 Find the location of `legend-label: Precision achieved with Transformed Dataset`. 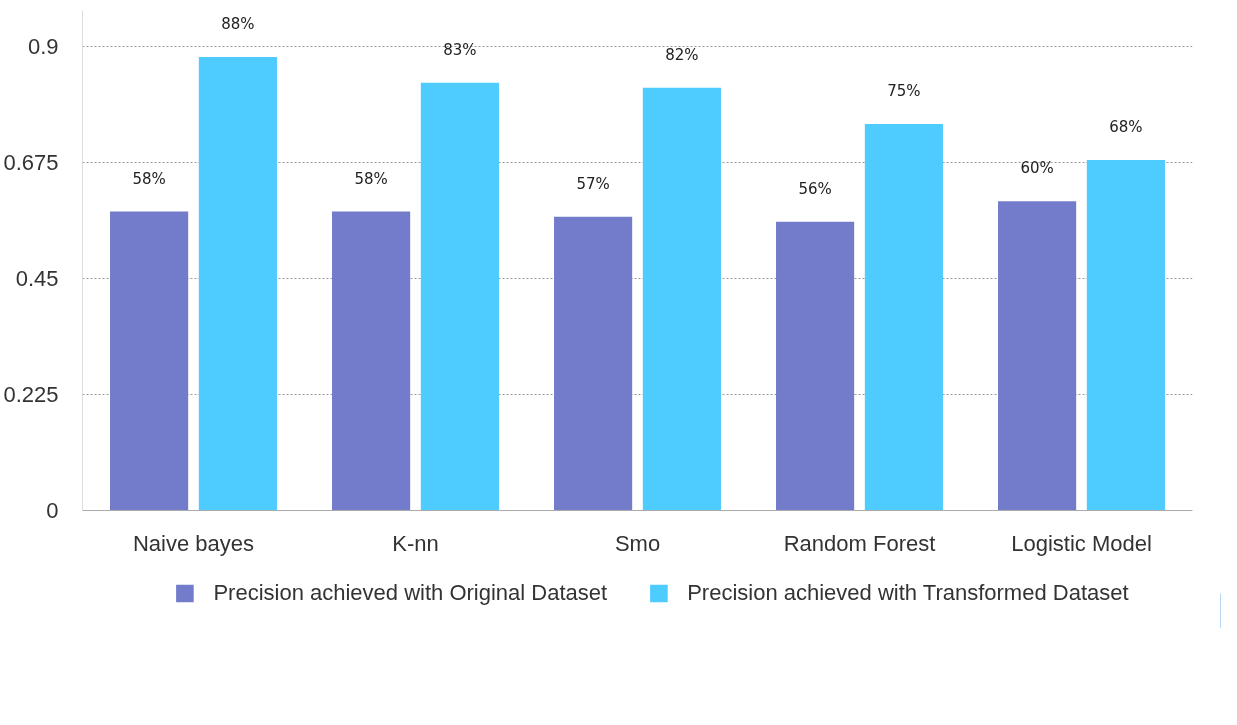

legend-label: Precision achieved with Transformed Dataset is located at coordinates (908, 593).